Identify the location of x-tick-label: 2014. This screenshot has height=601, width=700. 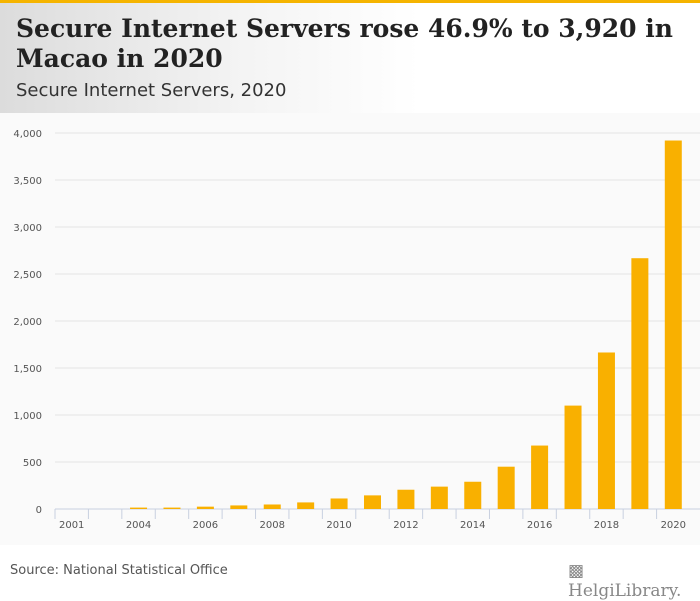
(472, 525).